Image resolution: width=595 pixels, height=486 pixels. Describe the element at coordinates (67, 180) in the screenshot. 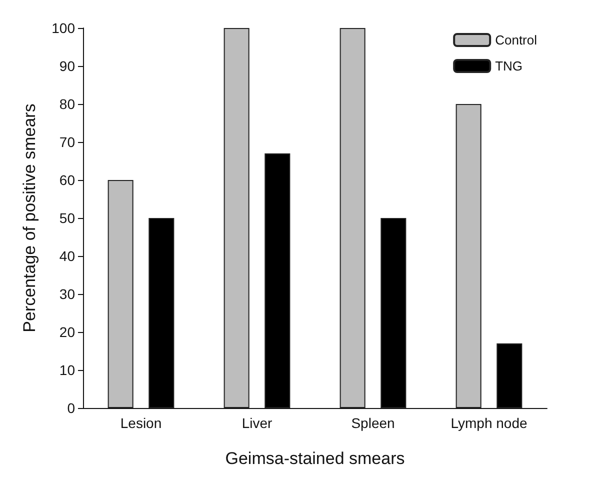

I see `y-tick-label: 60` at that location.